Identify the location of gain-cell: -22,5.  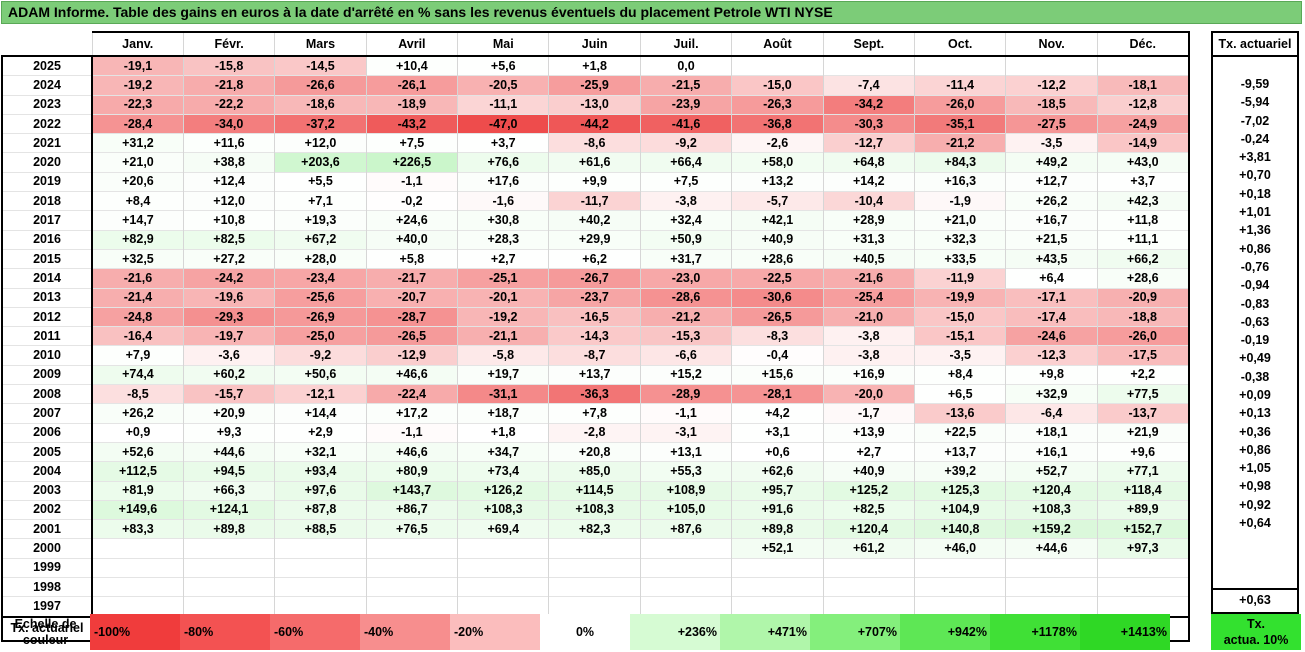
(777, 278).